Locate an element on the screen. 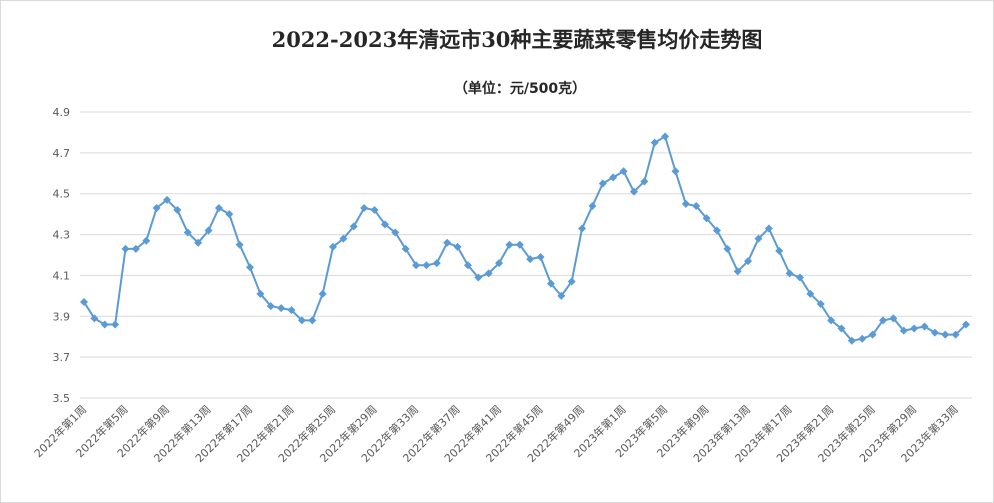 The height and width of the screenshot is (503, 994). y-tick-label: 4.5 is located at coordinates (62, 194).